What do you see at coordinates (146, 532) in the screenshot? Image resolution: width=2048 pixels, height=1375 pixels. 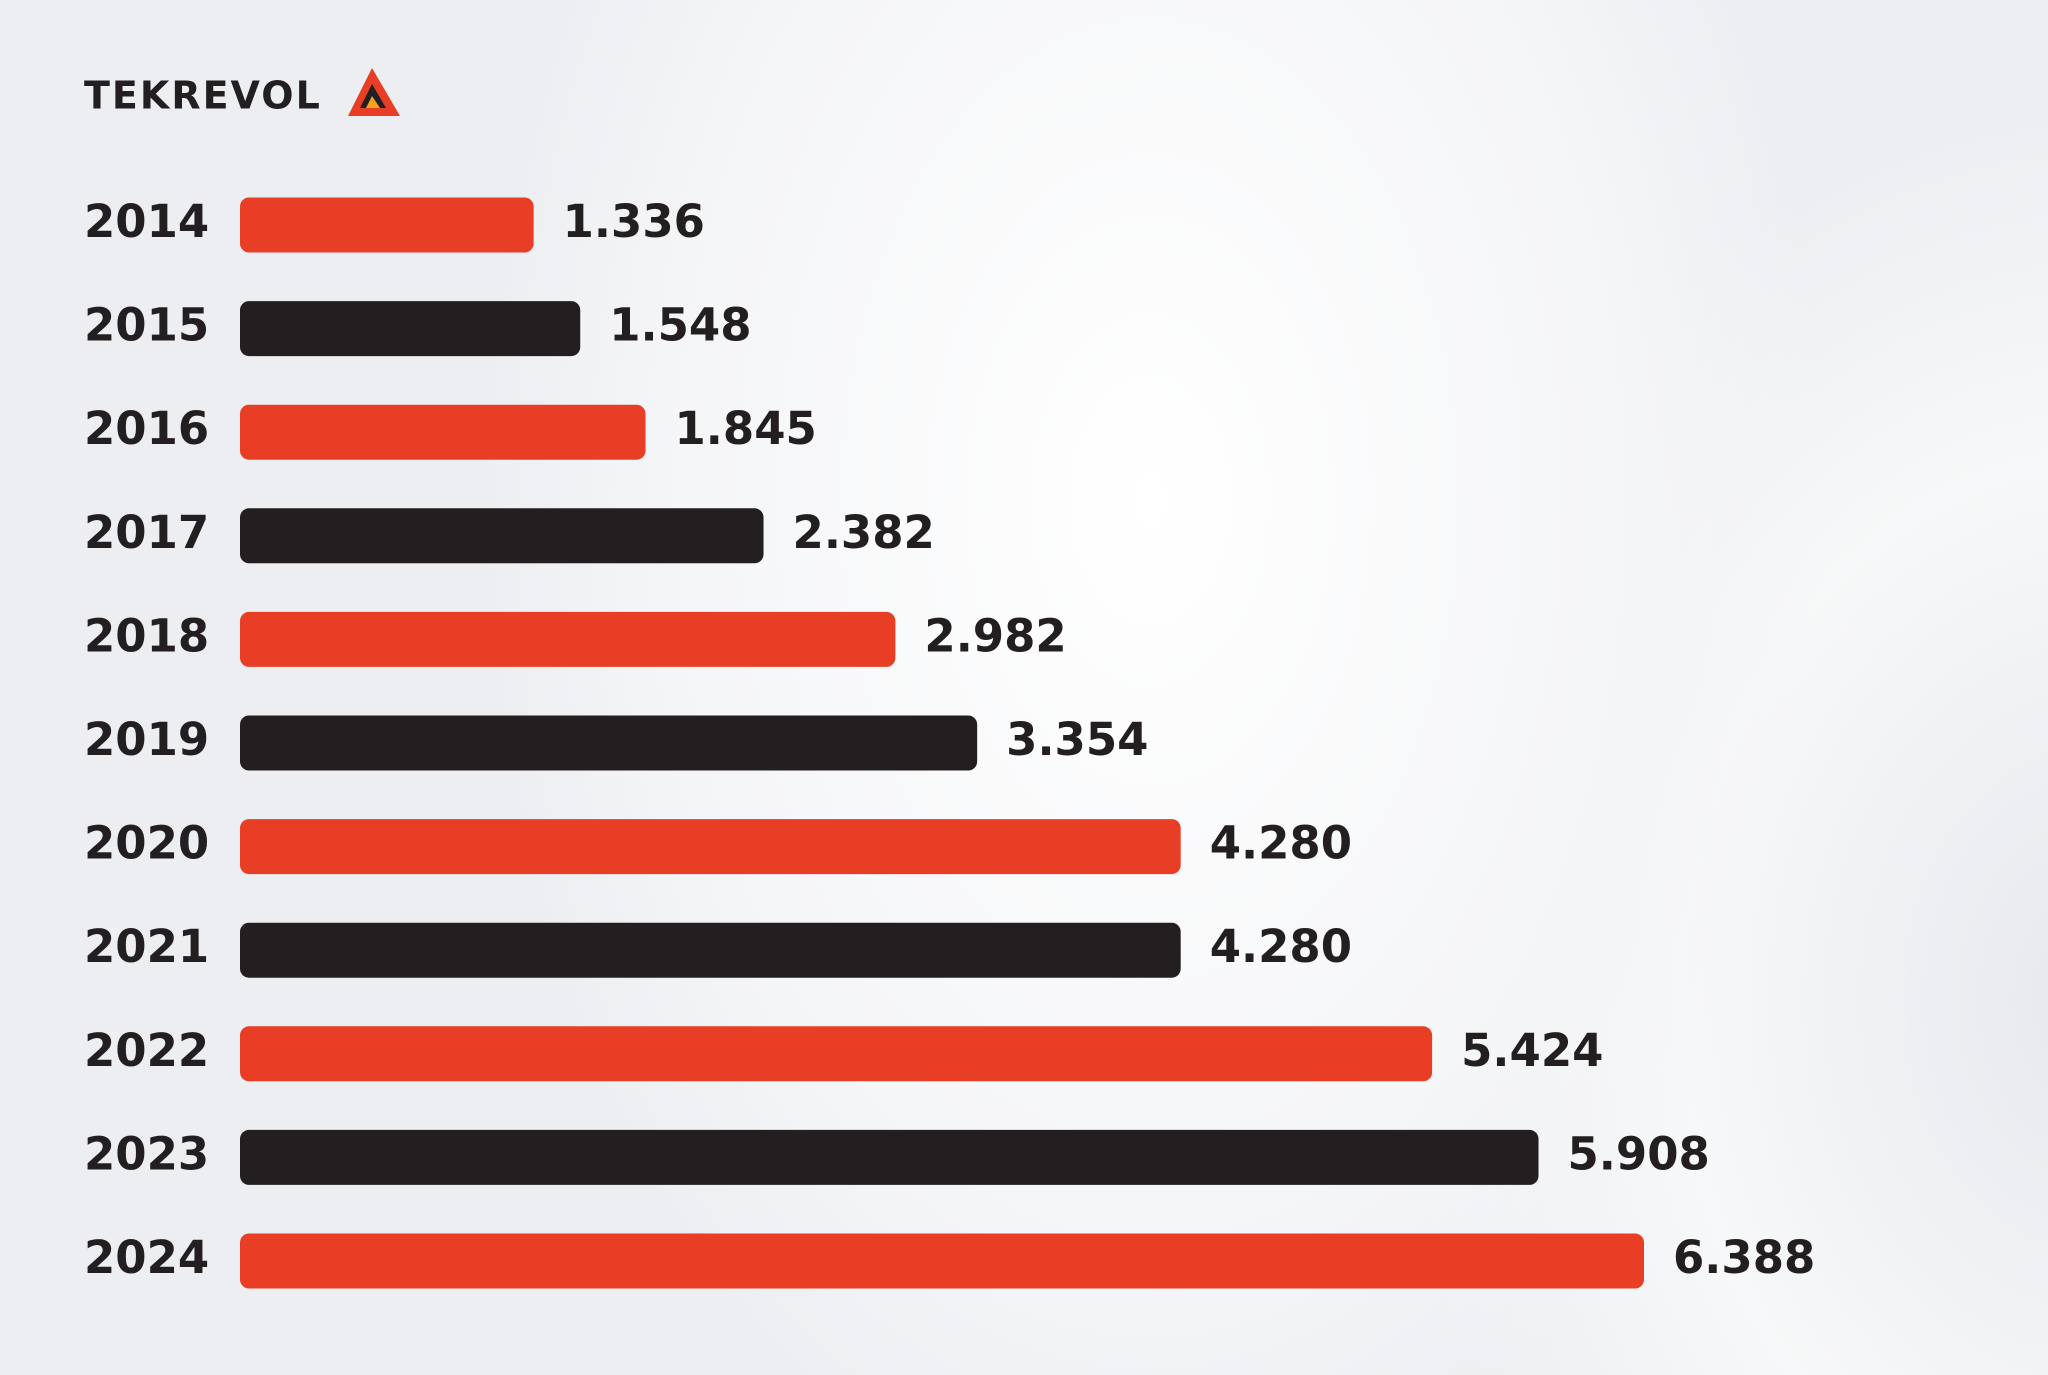 I see `category-label: 2017` at bounding box center [146, 532].